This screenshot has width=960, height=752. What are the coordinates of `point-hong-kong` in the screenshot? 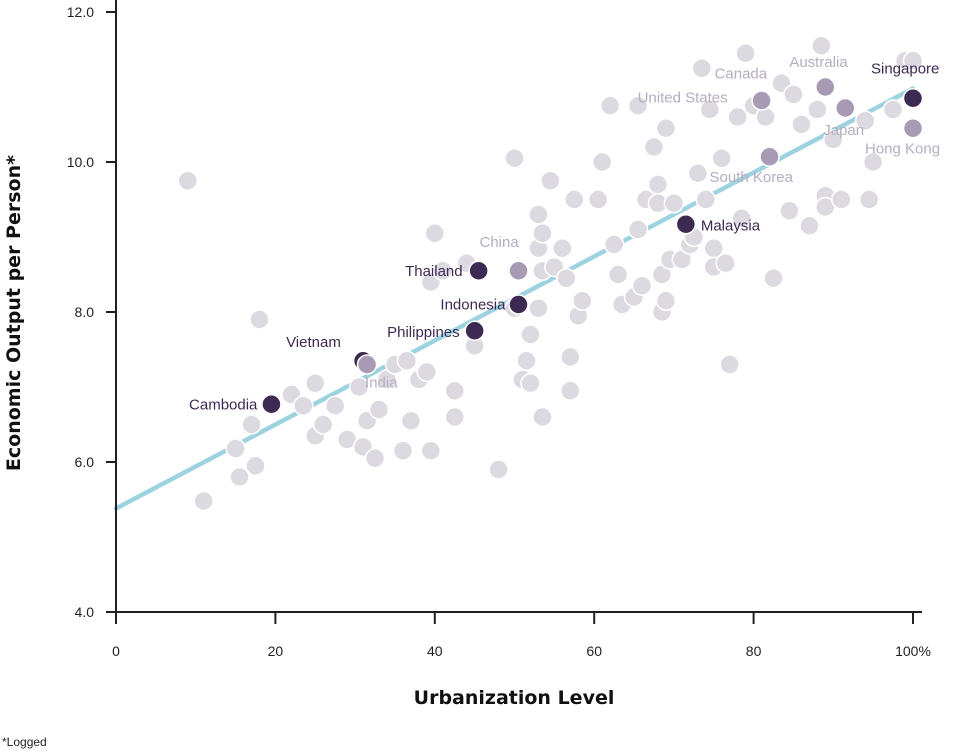 It's located at (913, 128).